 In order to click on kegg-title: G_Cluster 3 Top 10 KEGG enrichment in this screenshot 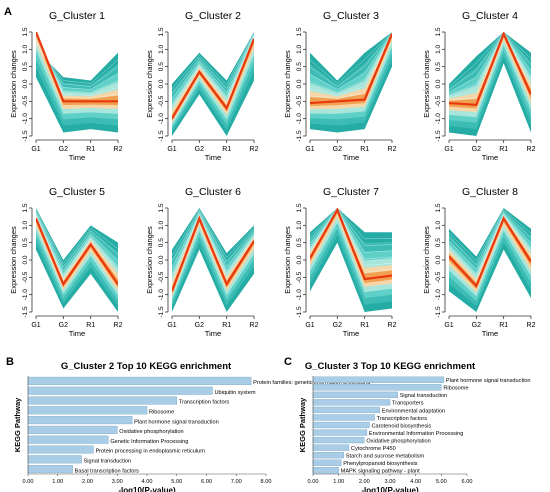, I will do `click(390, 366)`.